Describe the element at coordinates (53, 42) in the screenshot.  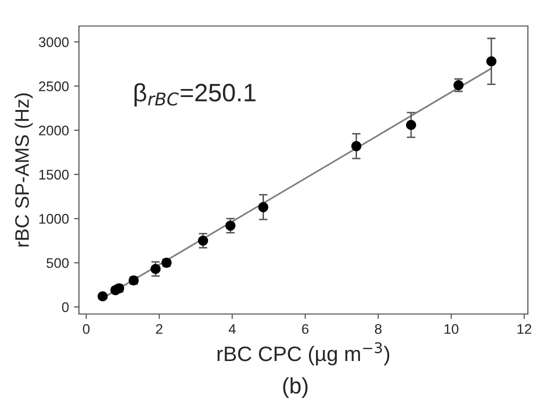
I see `y-tick-label: 3000` at that location.